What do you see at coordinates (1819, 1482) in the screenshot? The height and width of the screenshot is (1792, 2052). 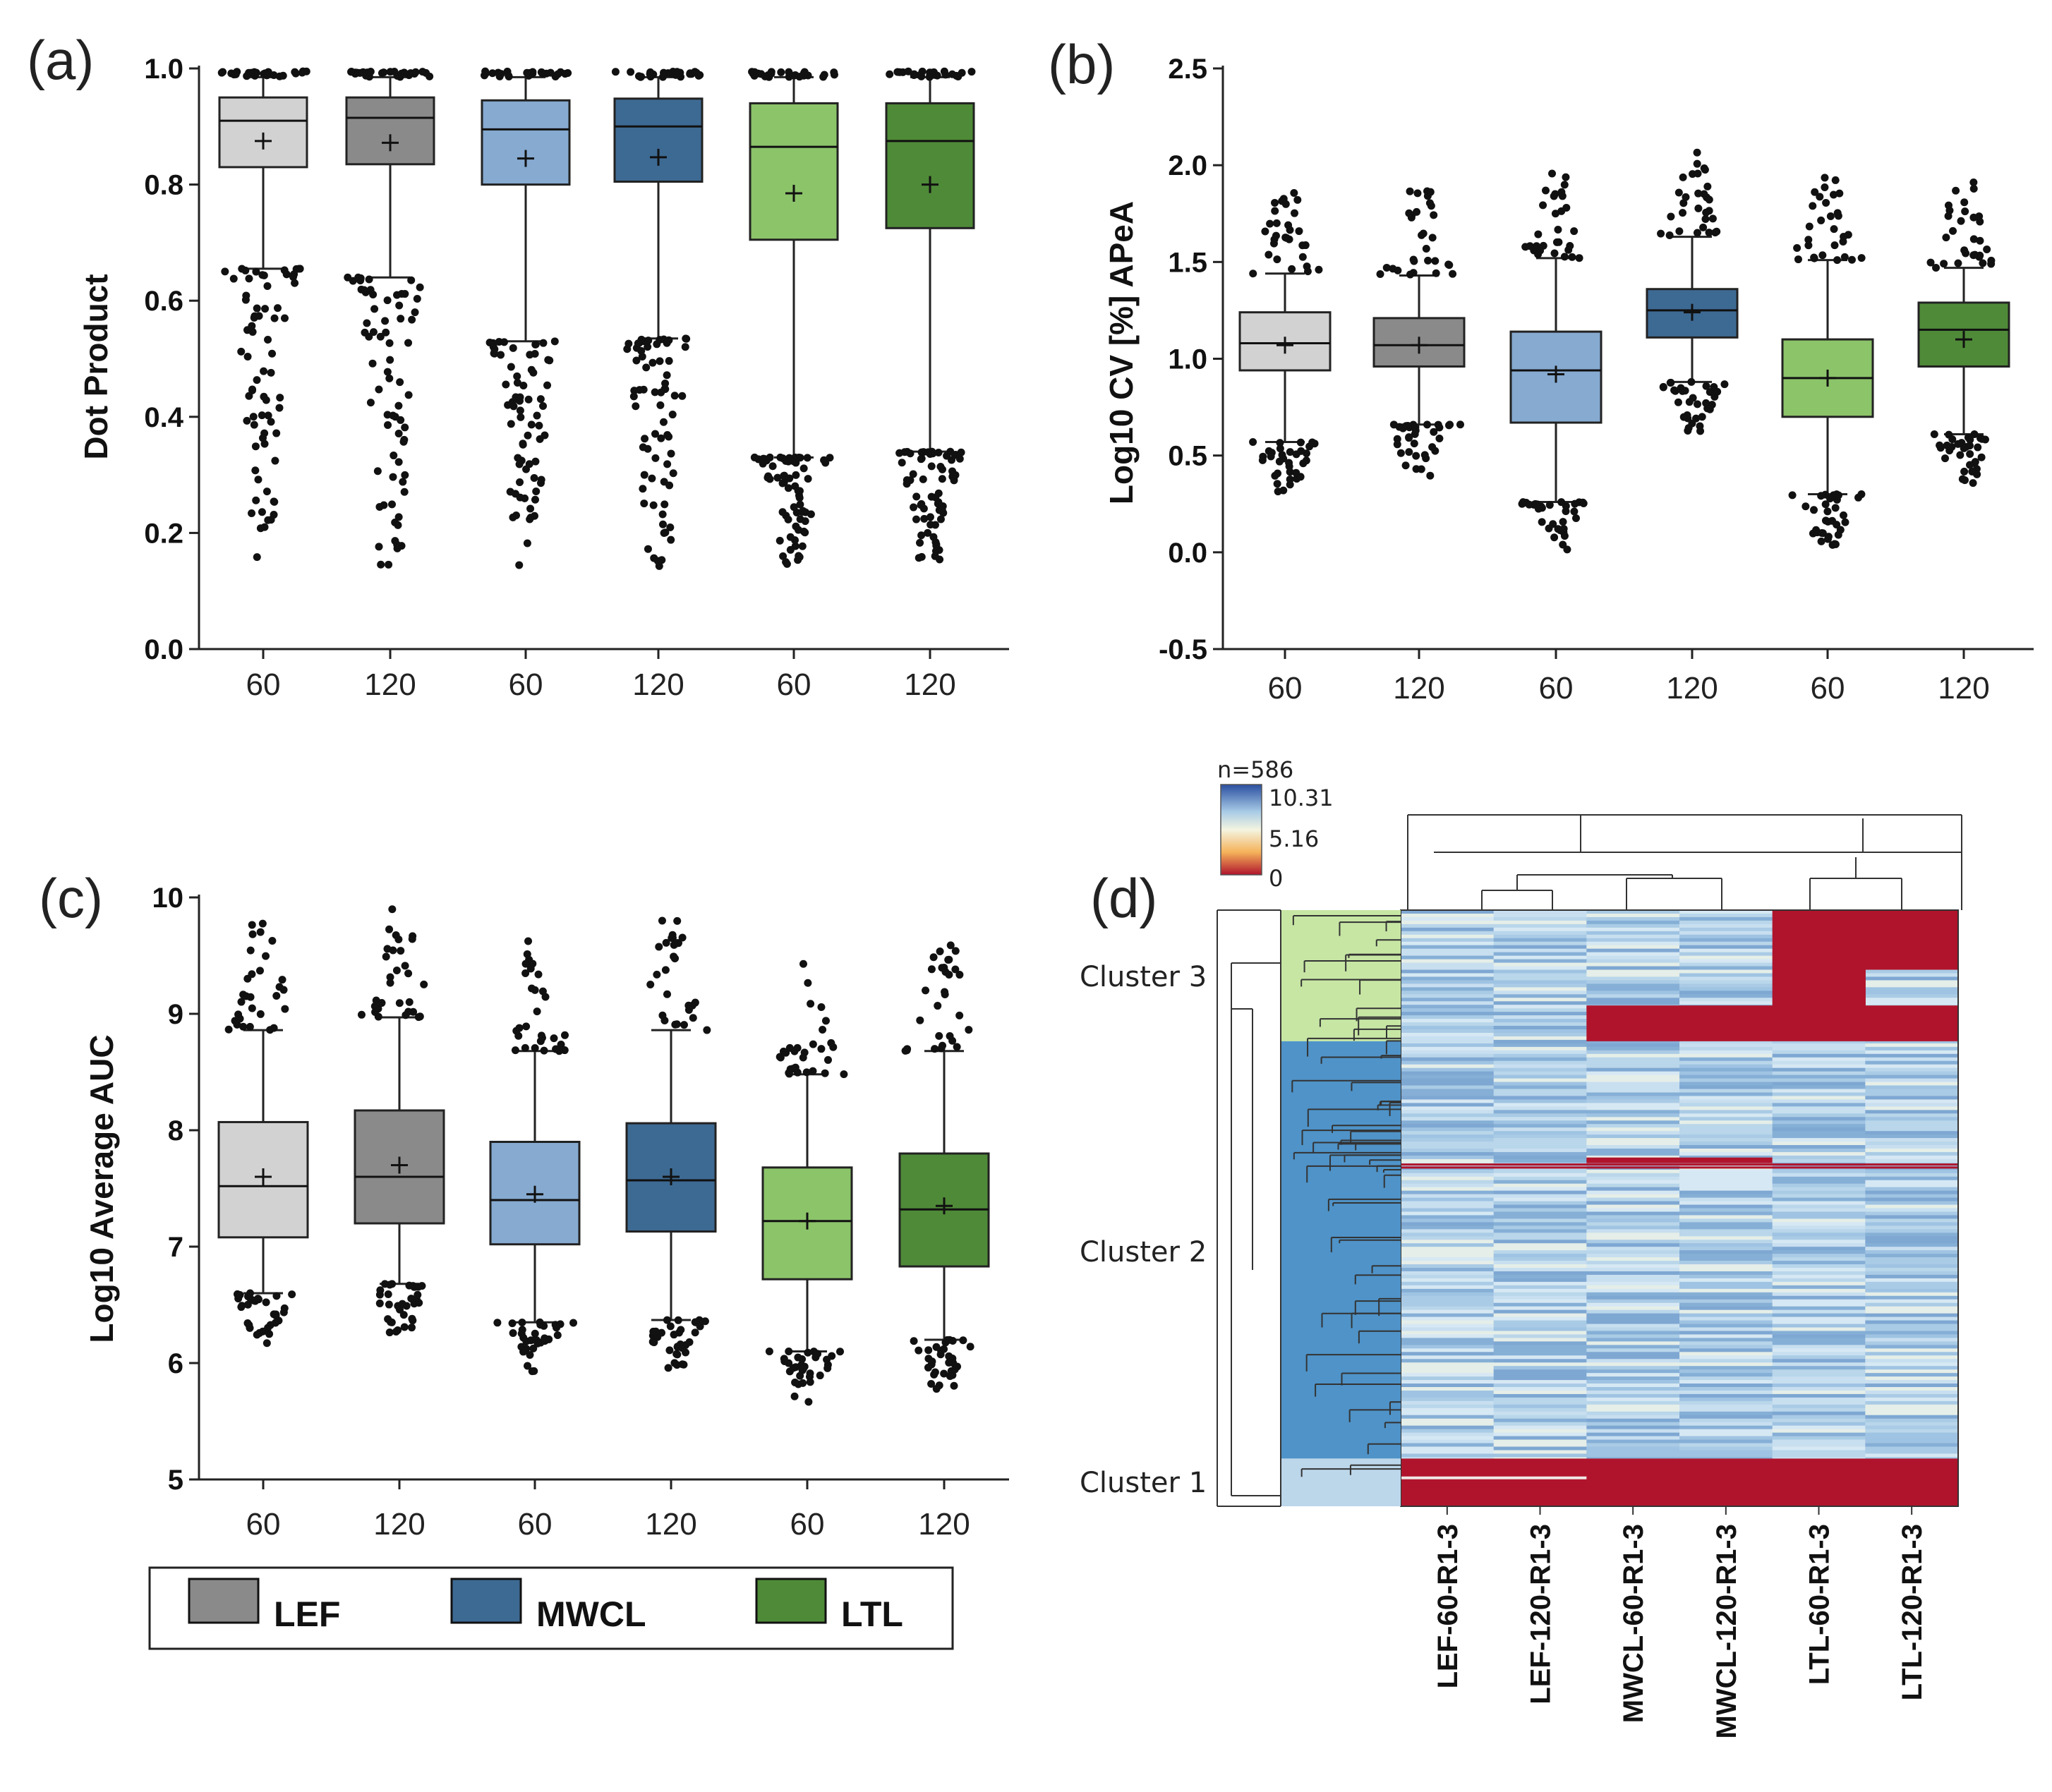 I see `heatmap-missing-block` at bounding box center [1819, 1482].